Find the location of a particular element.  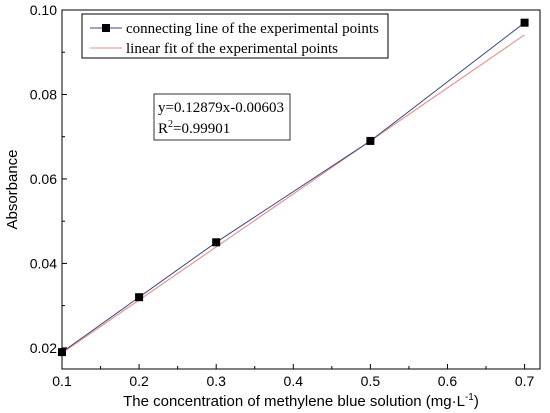

r-squared: R2=0.99901 is located at coordinates (194, 128).